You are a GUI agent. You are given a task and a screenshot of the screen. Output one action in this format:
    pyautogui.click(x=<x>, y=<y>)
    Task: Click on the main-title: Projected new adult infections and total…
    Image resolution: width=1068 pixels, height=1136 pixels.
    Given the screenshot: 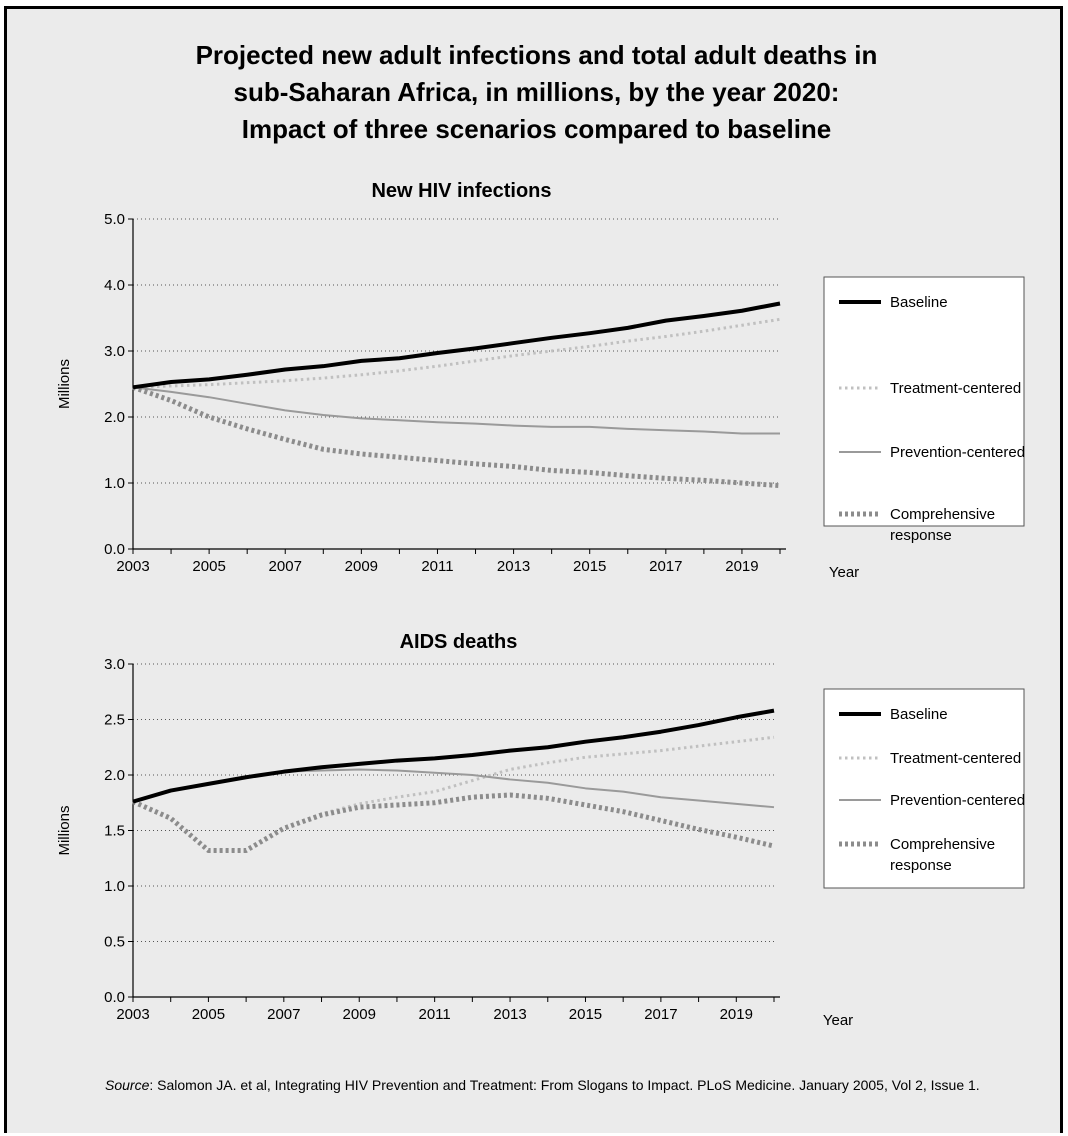 What is the action you would take?
    pyautogui.click(x=536, y=92)
    